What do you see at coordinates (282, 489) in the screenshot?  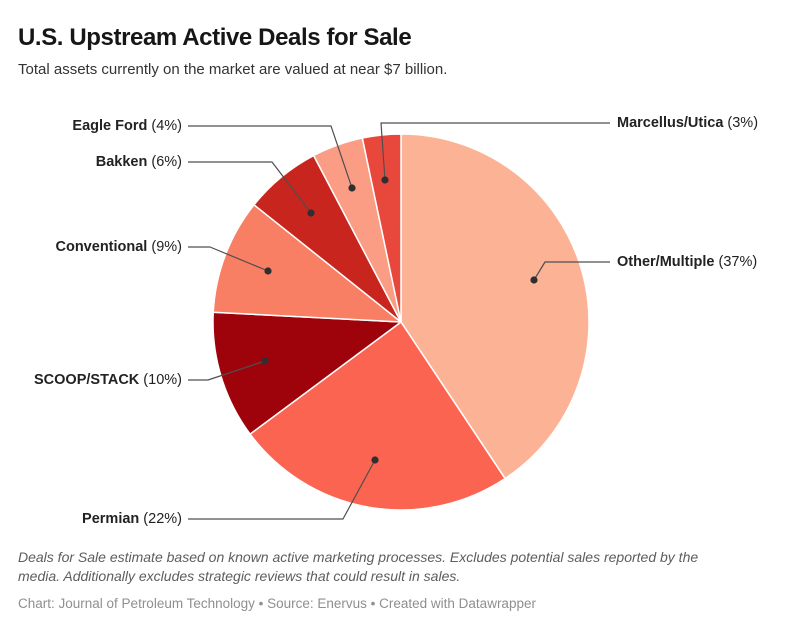 I see `leader-line-permian` at bounding box center [282, 489].